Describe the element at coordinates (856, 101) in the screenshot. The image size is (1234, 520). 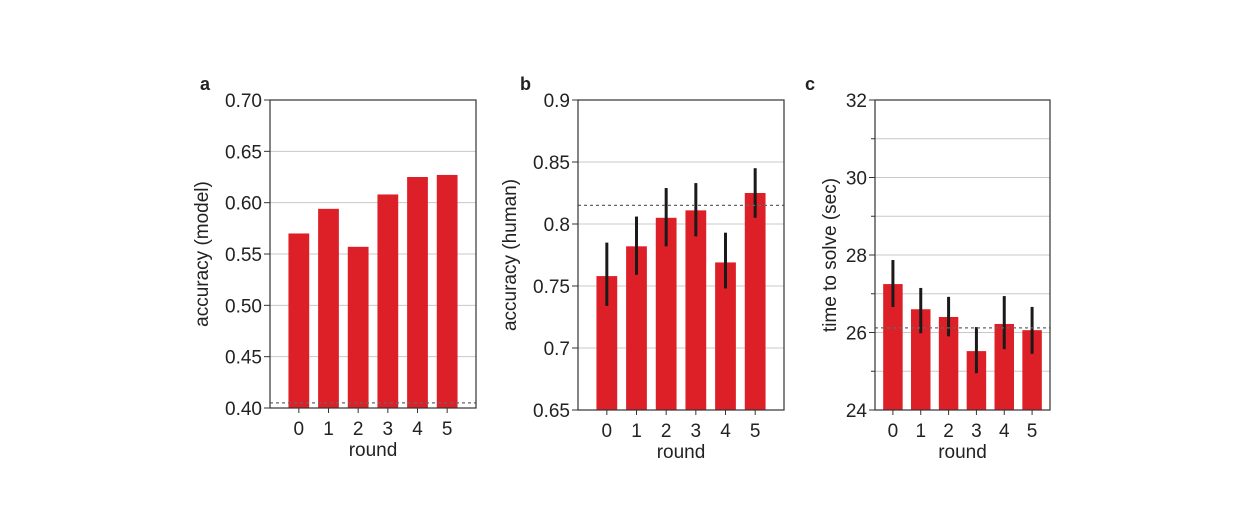
I see `y-tick-label: 32` at that location.